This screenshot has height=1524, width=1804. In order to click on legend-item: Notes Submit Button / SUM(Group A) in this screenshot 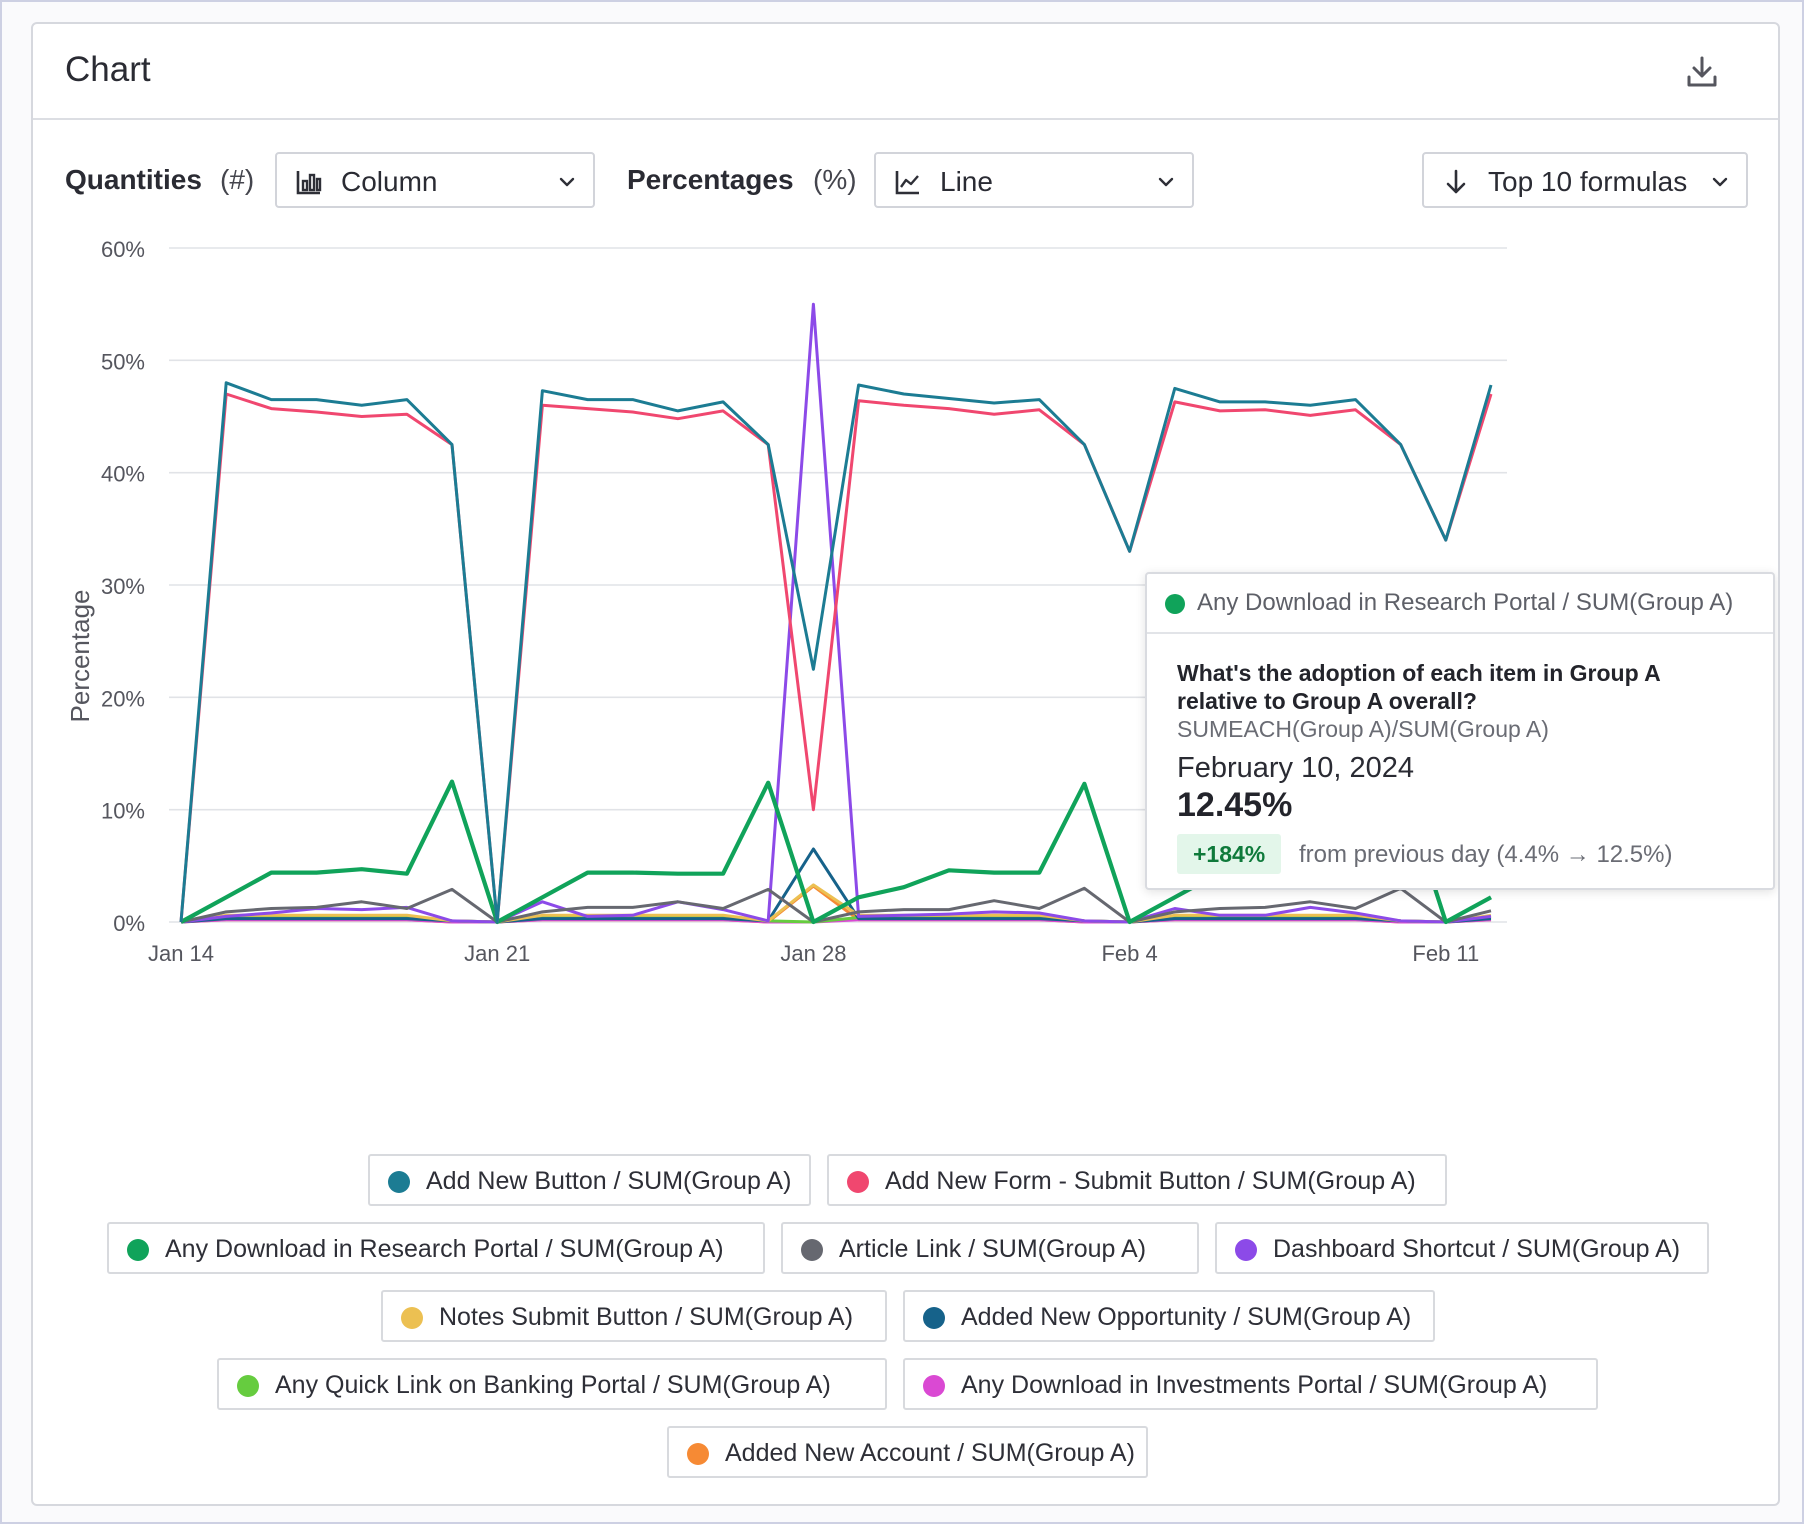, I will do `click(634, 1316)`.